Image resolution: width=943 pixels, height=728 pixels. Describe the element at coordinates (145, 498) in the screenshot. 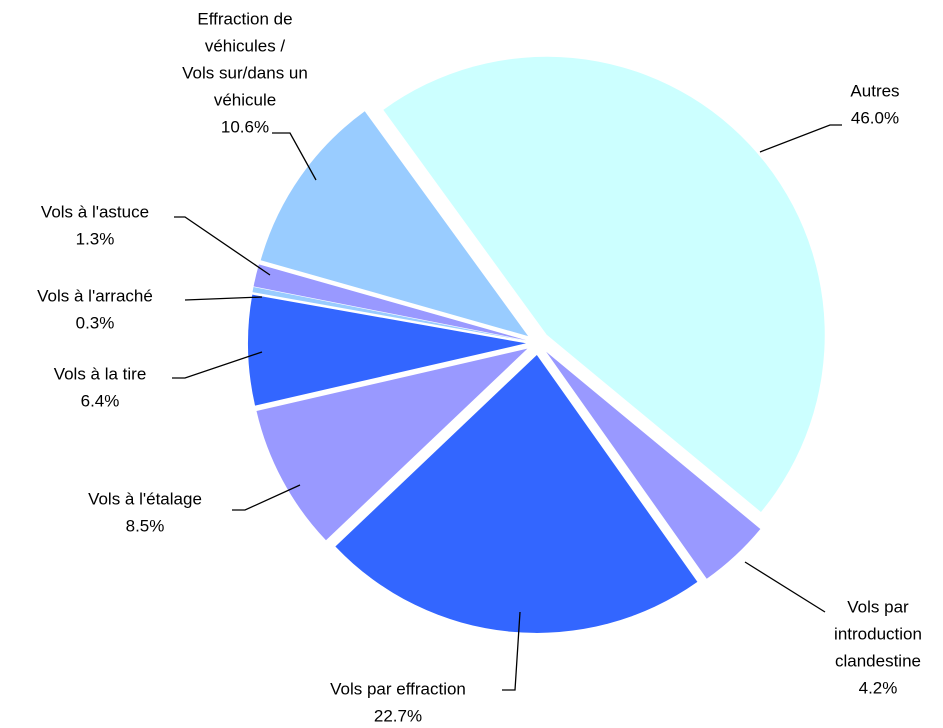

I see `slice-label: Vols à l'étalage` at that location.